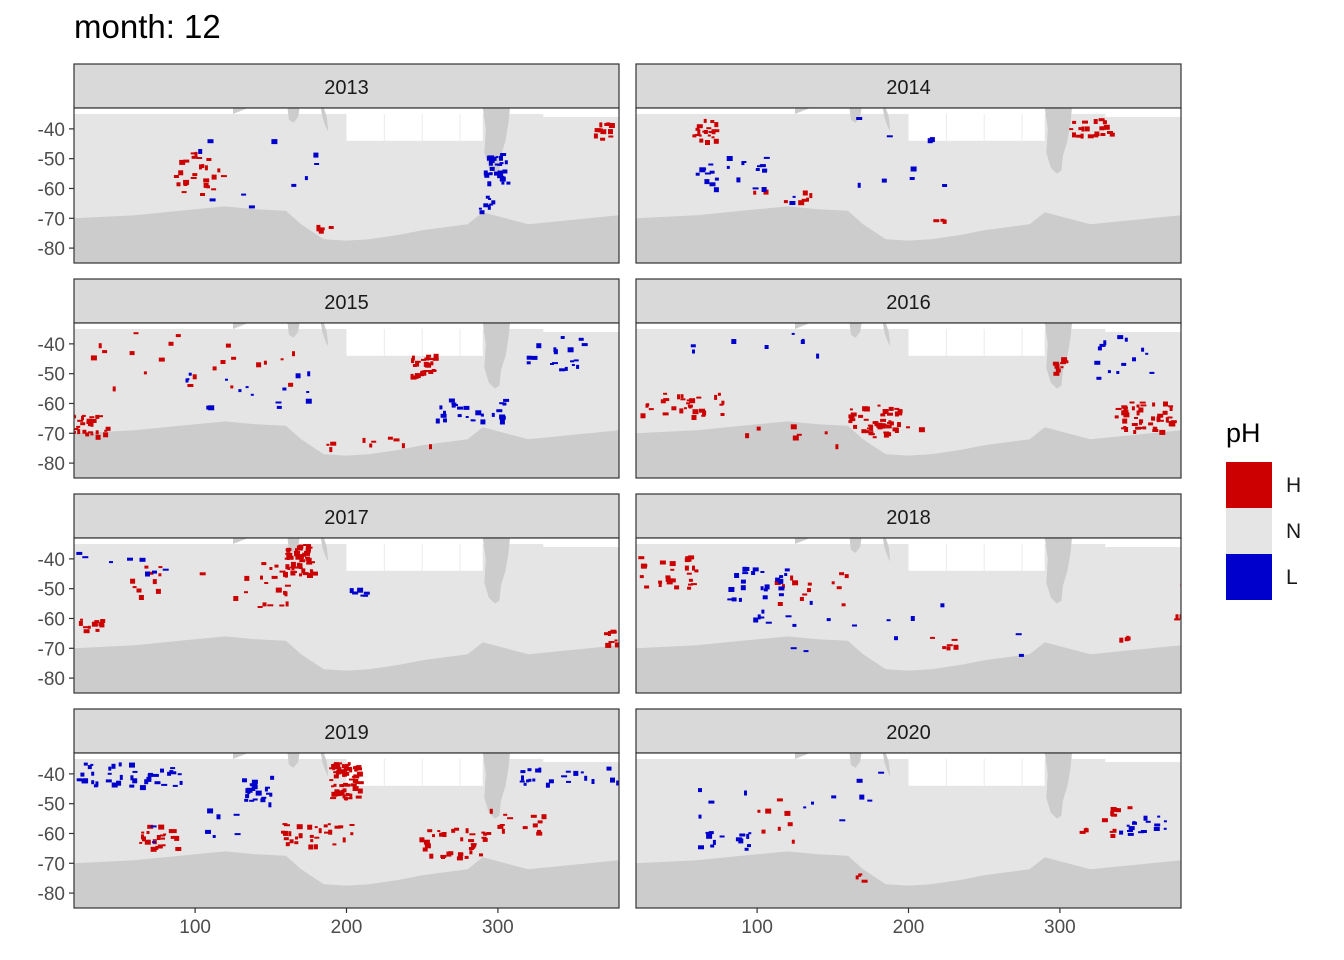  Describe the element at coordinates (908, 823) in the screenshot. I see `facet-panel-2020: 2020 100 200 300` at that location.